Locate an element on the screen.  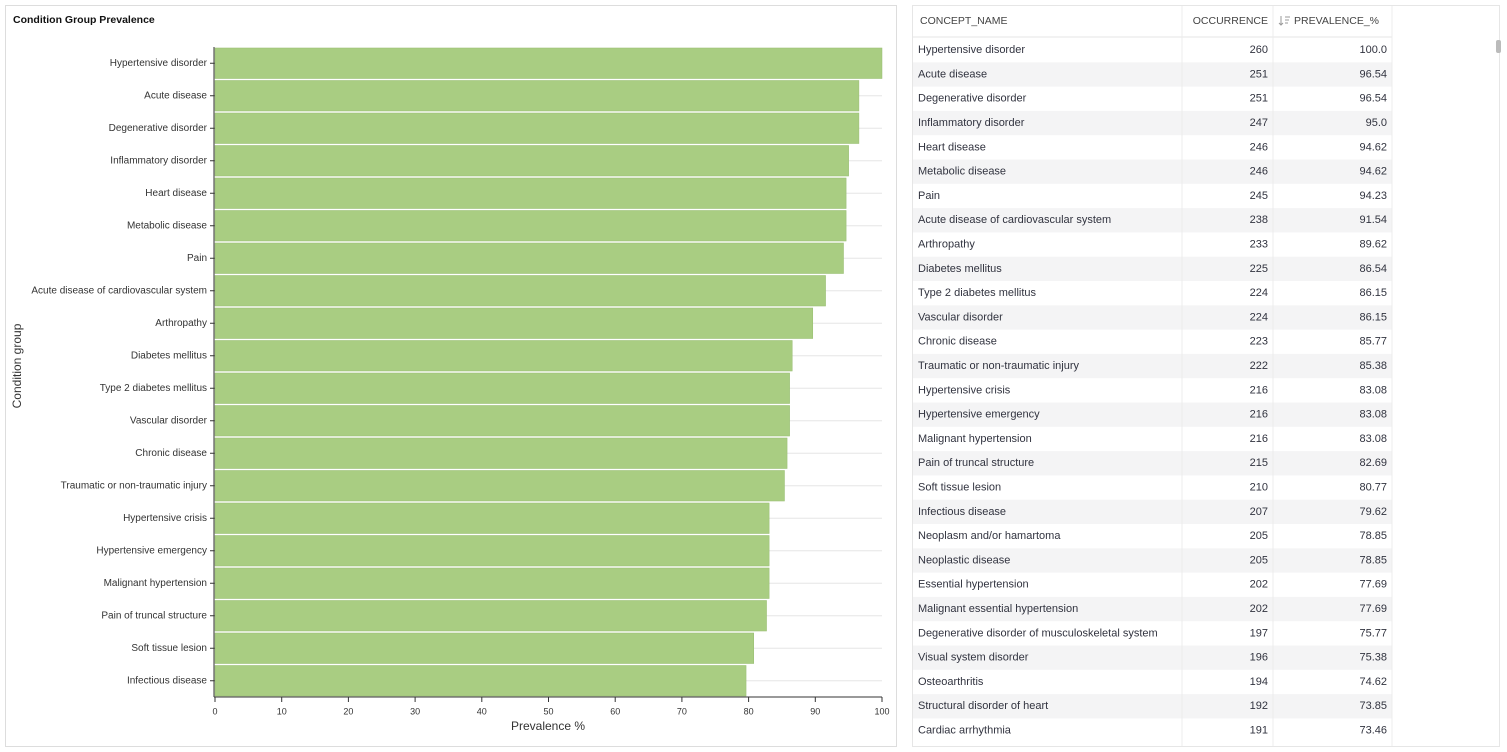
table-cell: 77.69 is located at coordinates (1373, 609).